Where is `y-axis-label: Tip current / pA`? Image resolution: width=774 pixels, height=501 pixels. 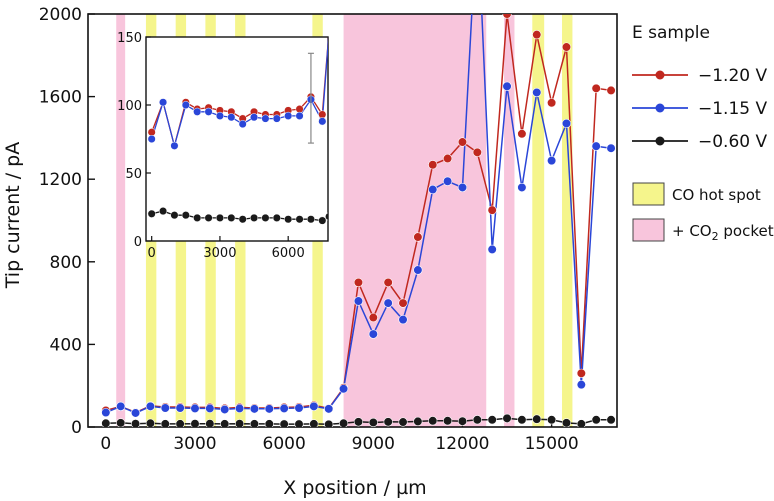 y-axis-label: Tip current / pA is located at coordinates (13, 215).